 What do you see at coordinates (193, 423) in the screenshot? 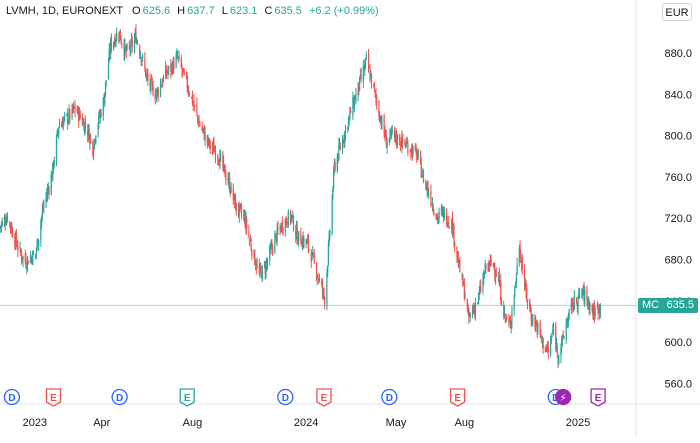
I see `x-tick-label: Aug` at bounding box center [193, 423].